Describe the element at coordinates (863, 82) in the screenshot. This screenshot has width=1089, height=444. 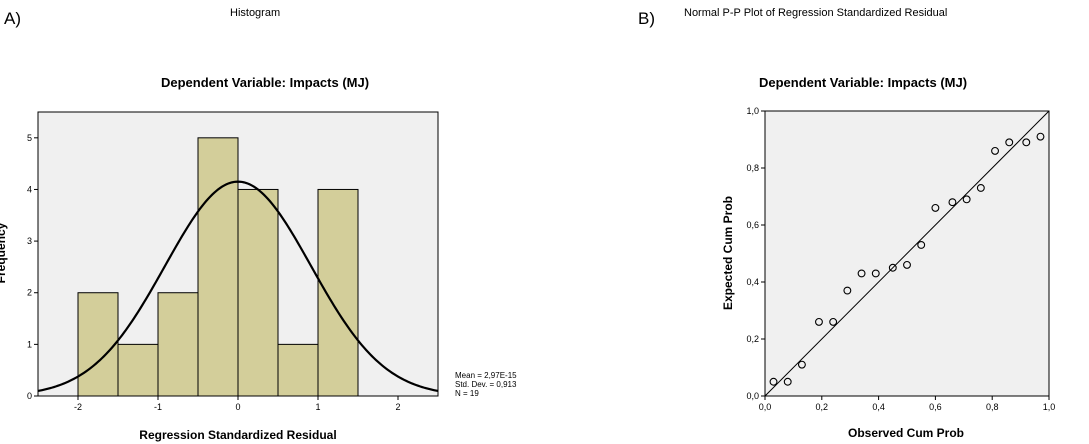
I see `pp-plot-subtitle: Dependent Variable: Impacts (MJ)` at that location.